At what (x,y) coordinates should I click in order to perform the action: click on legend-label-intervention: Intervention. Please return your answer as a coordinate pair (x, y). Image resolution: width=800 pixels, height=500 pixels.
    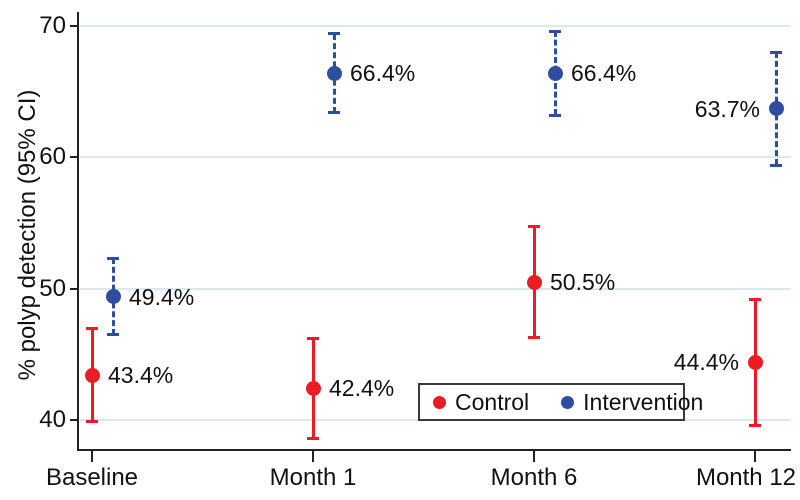
    Looking at the image, I should click on (643, 402).